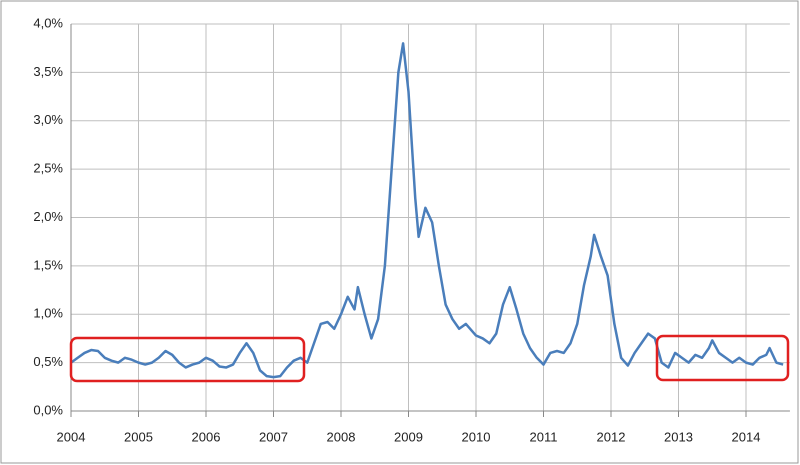 This screenshot has height=465, width=800. Describe the element at coordinates (273, 436) in the screenshot. I see `x-tick-label: 2007` at that location.